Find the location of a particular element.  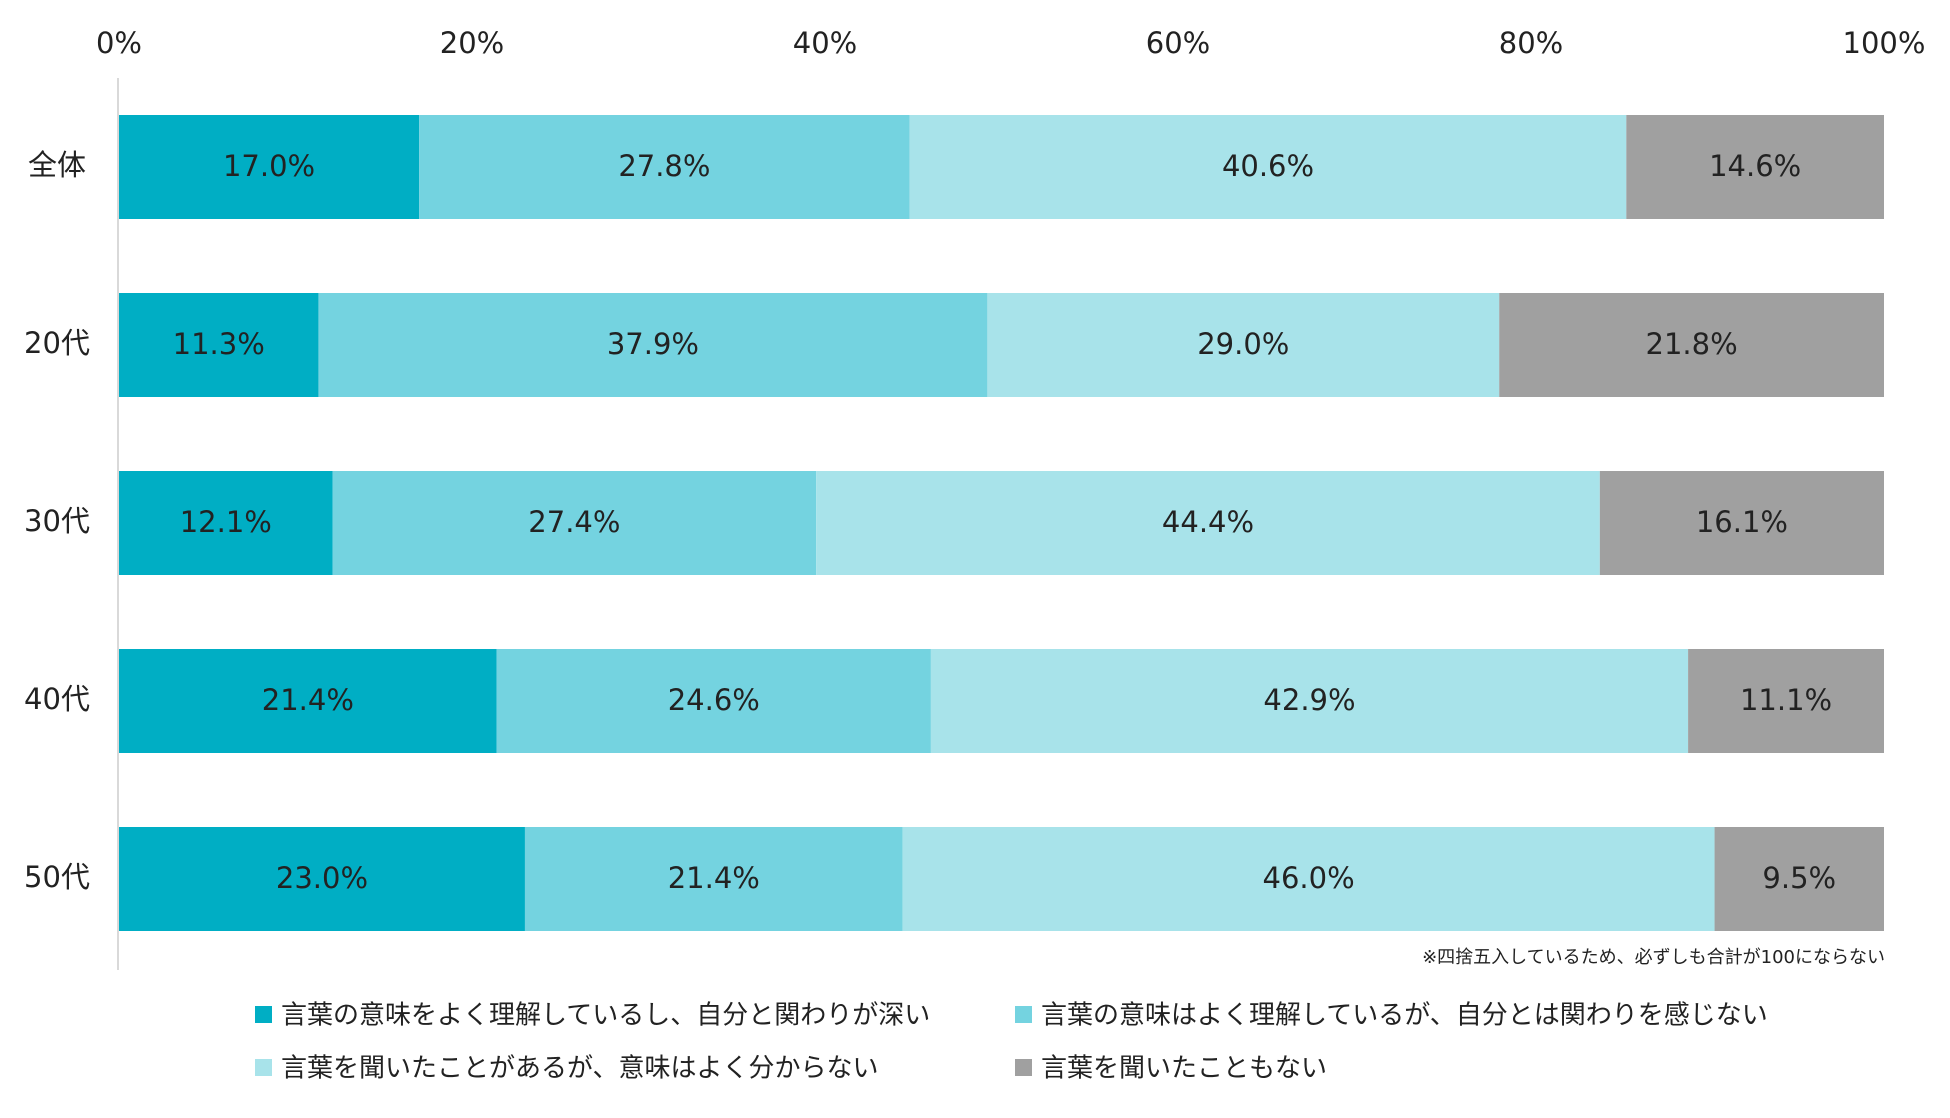

data-label: 24.6% is located at coordinates (714, 700).